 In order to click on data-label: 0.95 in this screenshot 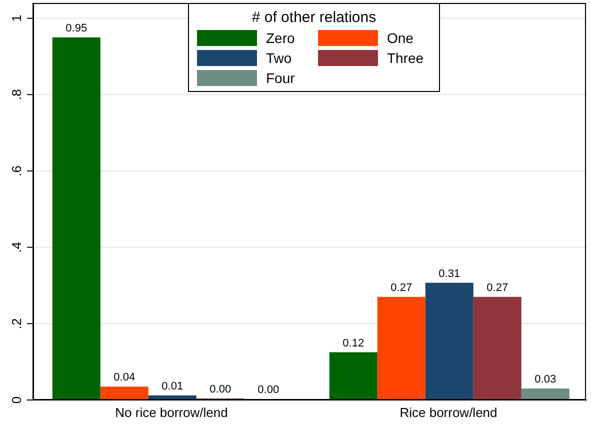, I will do `click(77, 28)`.